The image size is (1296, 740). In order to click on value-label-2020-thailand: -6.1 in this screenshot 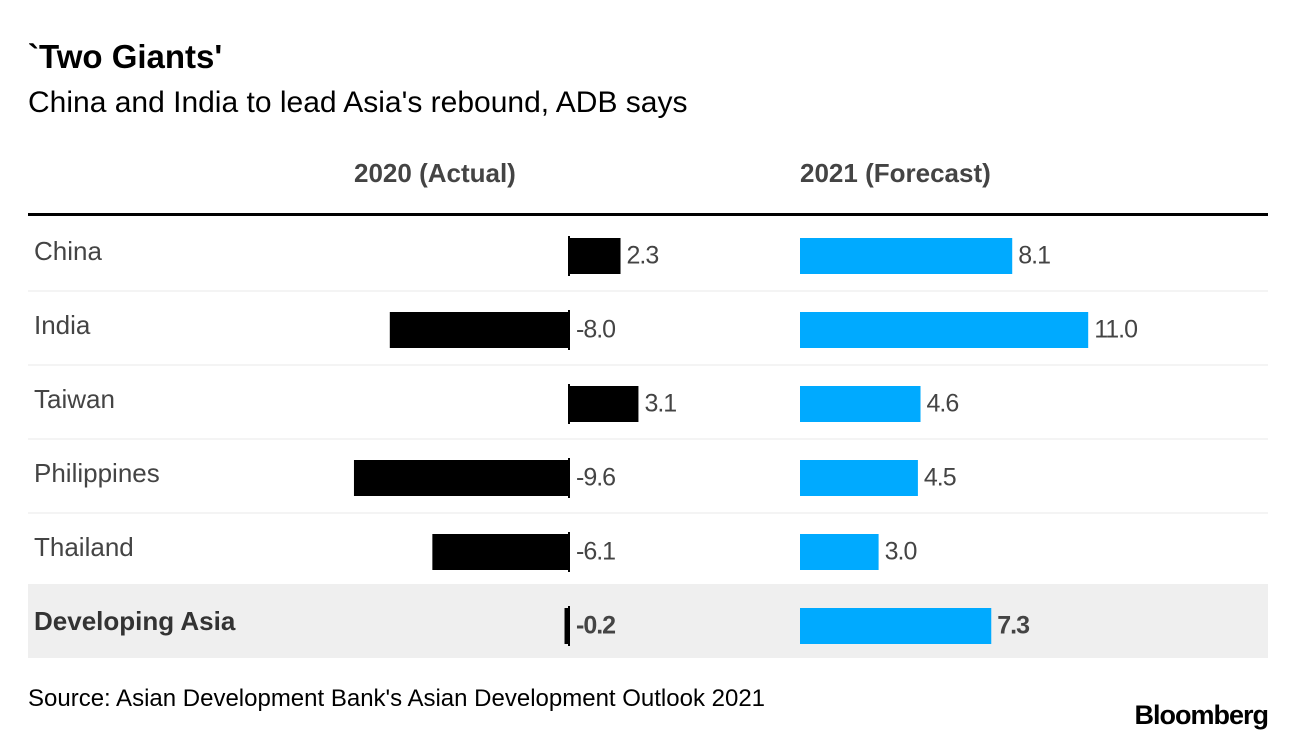, I will do `click(595, 552)`.